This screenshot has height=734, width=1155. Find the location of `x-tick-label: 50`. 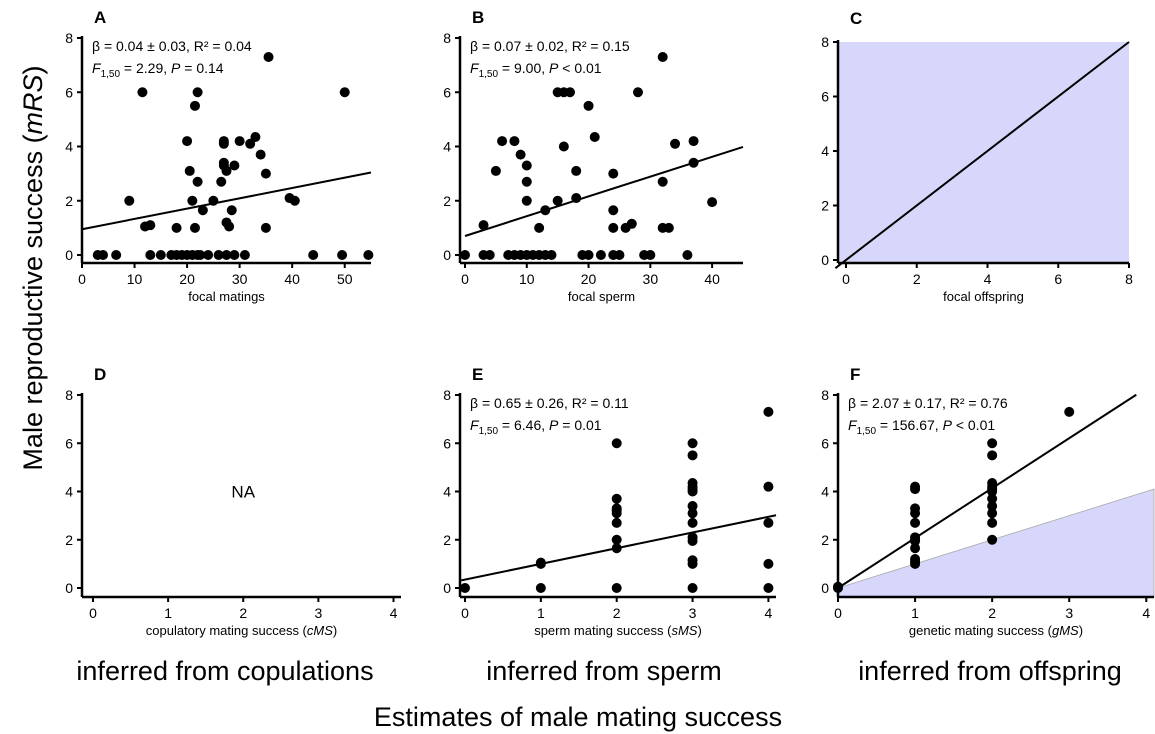

x-tick-label: 50 is located at coordinates (345, 279).